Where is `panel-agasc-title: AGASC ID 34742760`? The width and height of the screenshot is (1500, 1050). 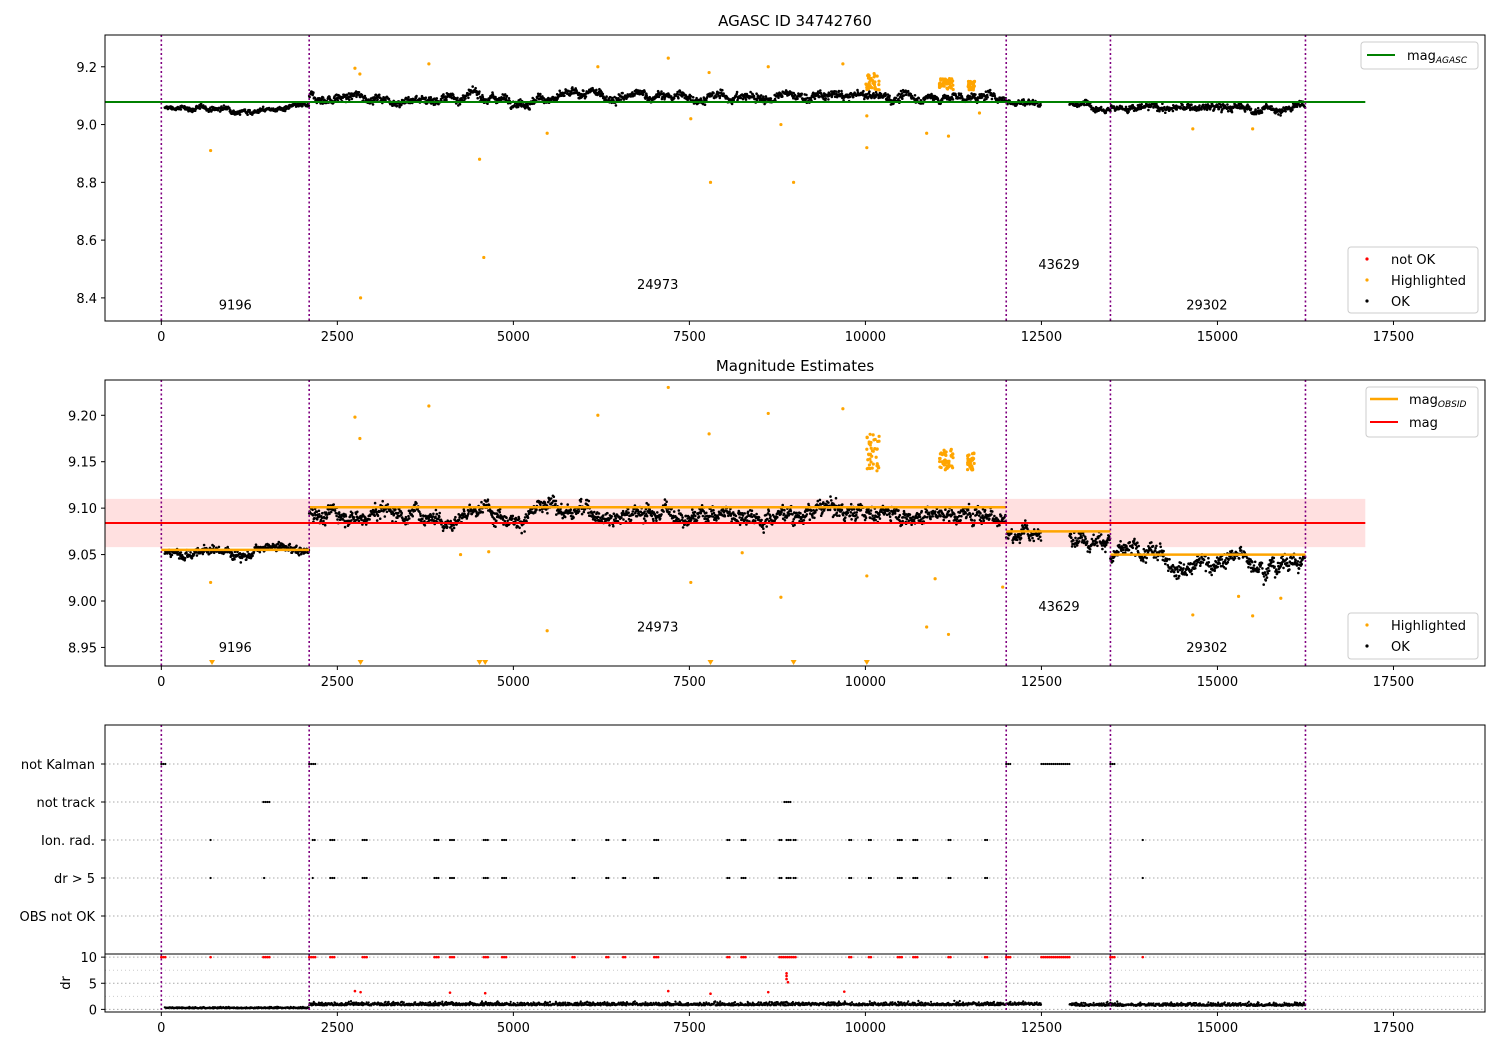 panel-agasc-title: AGASC ID 34742760 is located at coordinates (795, 21).